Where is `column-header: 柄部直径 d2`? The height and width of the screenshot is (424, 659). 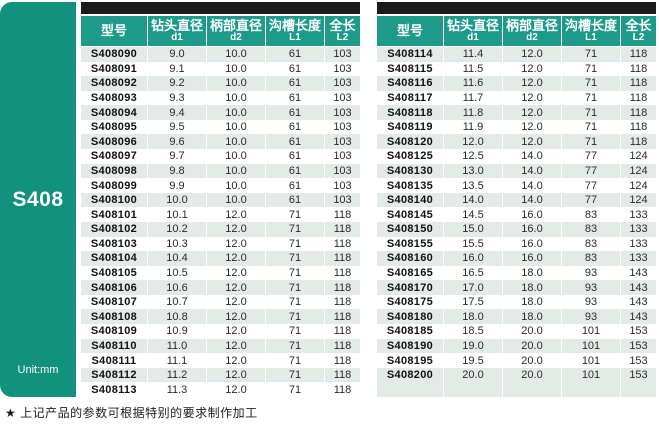
column-header: 柄部直径 d2 is located at coordinates (532, 31).